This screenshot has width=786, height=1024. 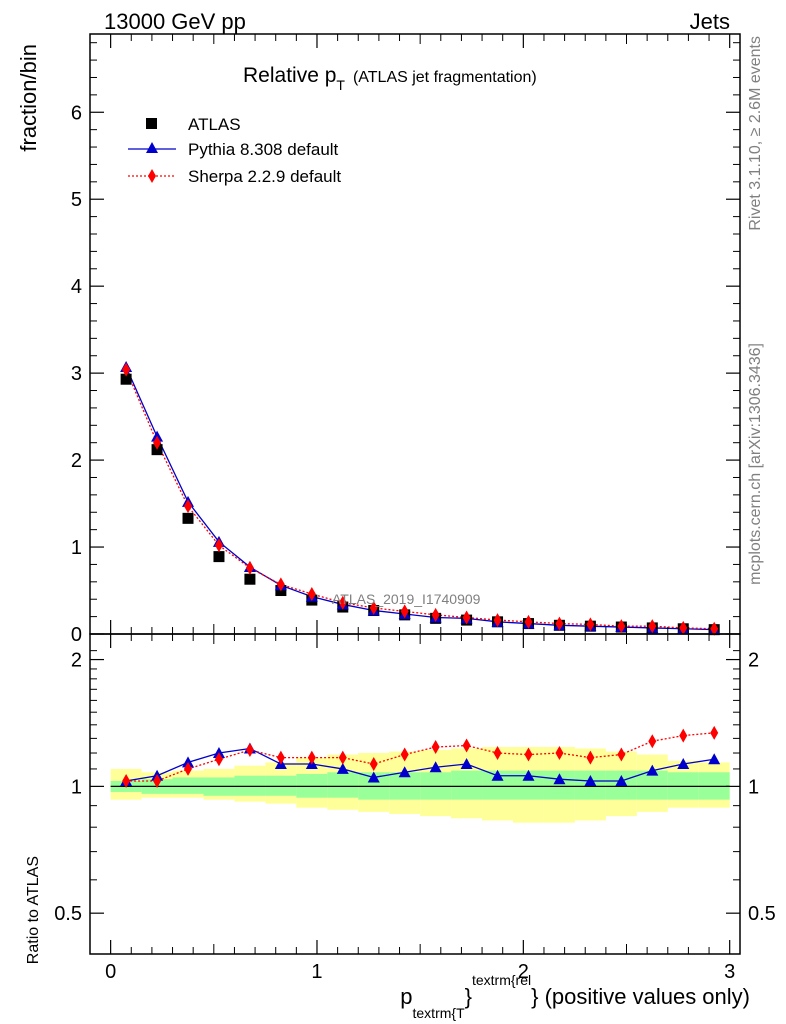 I want to click on x-tick-label: 0, so click(x=110, y=972).